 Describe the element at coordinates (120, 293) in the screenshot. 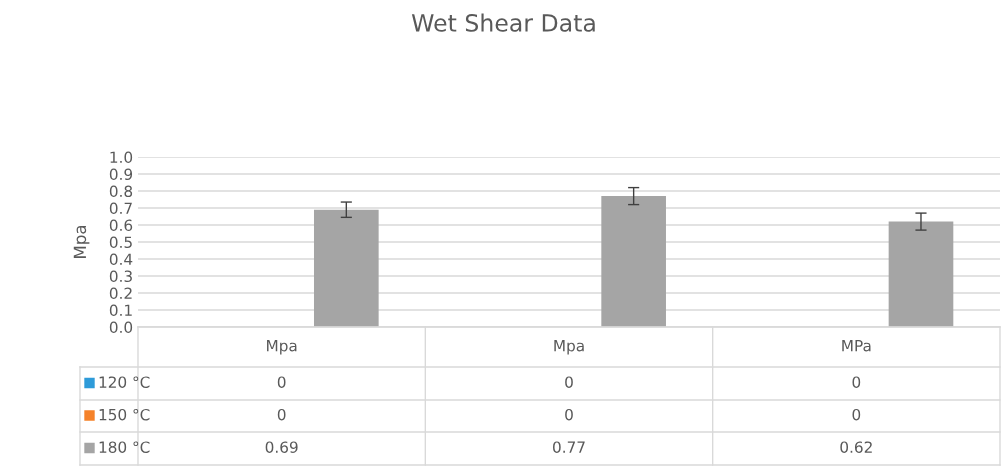

I see `y-tick-label: 0.2` at that location.